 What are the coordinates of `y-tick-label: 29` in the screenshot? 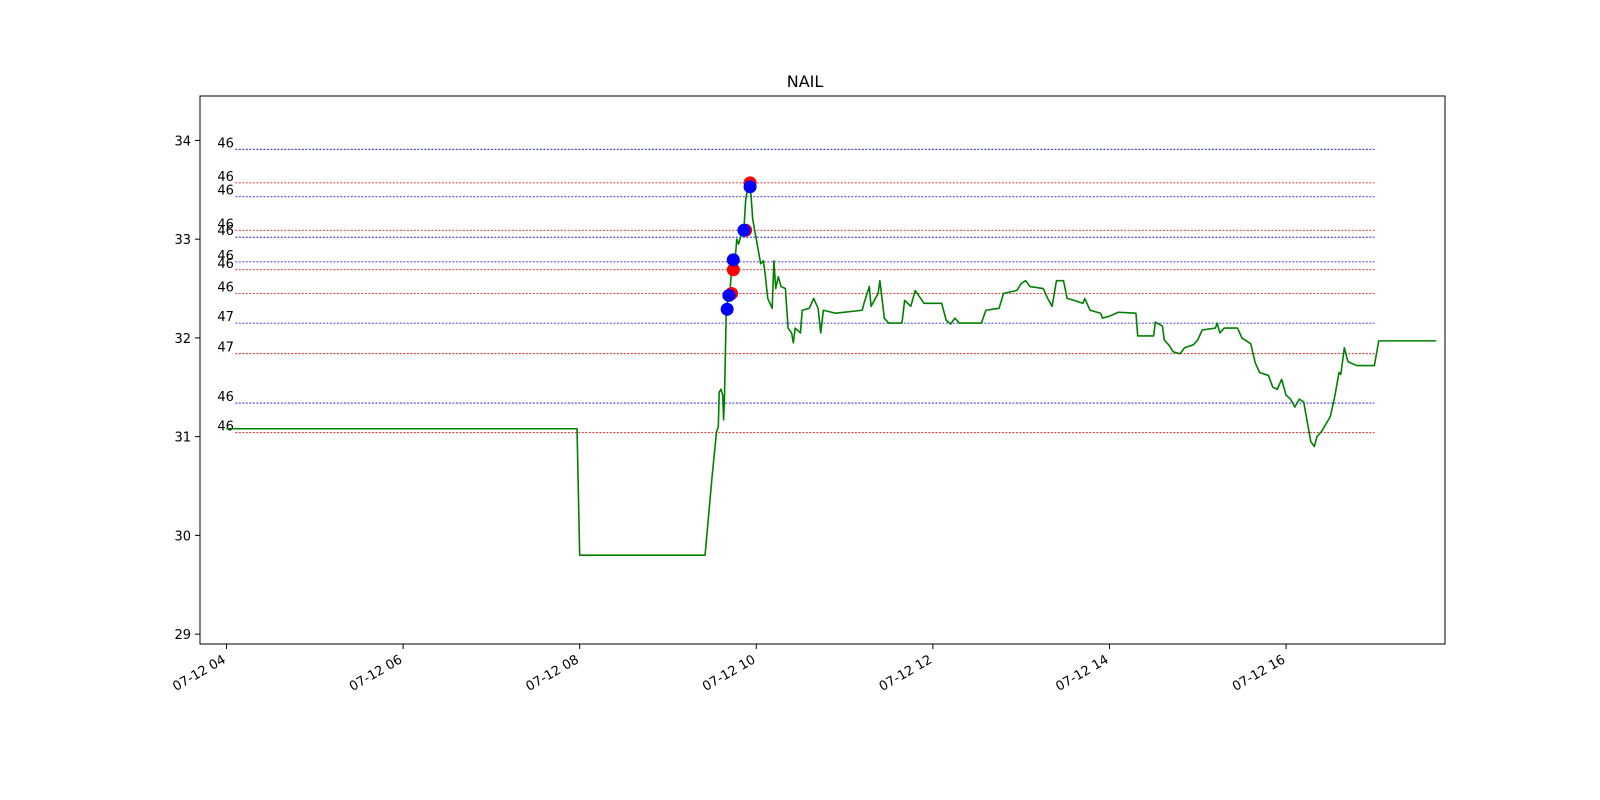 It's located at (182, 635).